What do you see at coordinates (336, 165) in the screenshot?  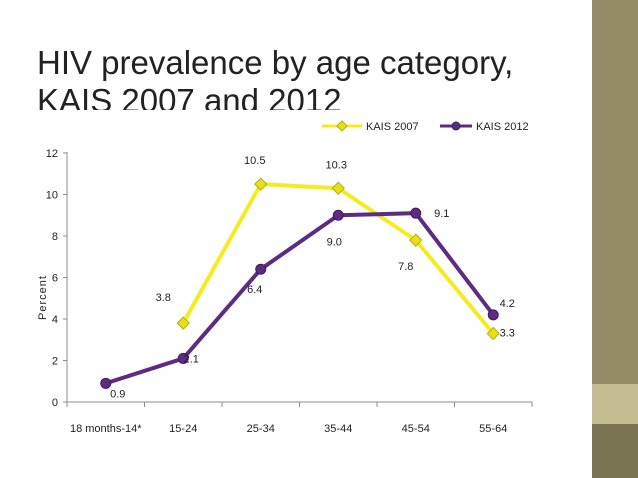 I see `kais-2007-data-label: 10.3` at bounding box center [336, 165].